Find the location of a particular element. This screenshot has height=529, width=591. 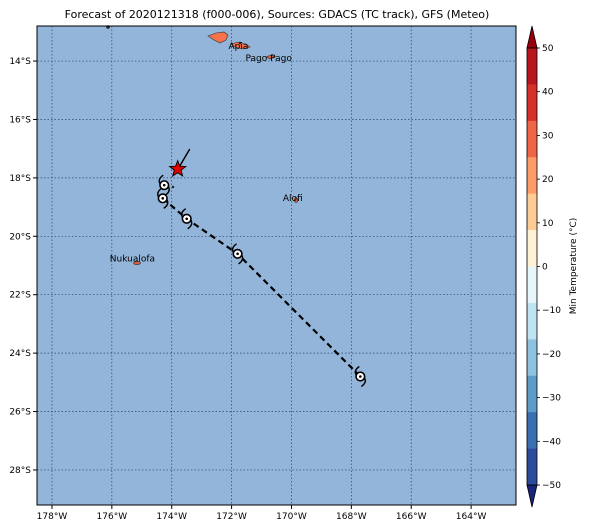

colorbar-tick-label: 20 is located at coordinates (548, 180).